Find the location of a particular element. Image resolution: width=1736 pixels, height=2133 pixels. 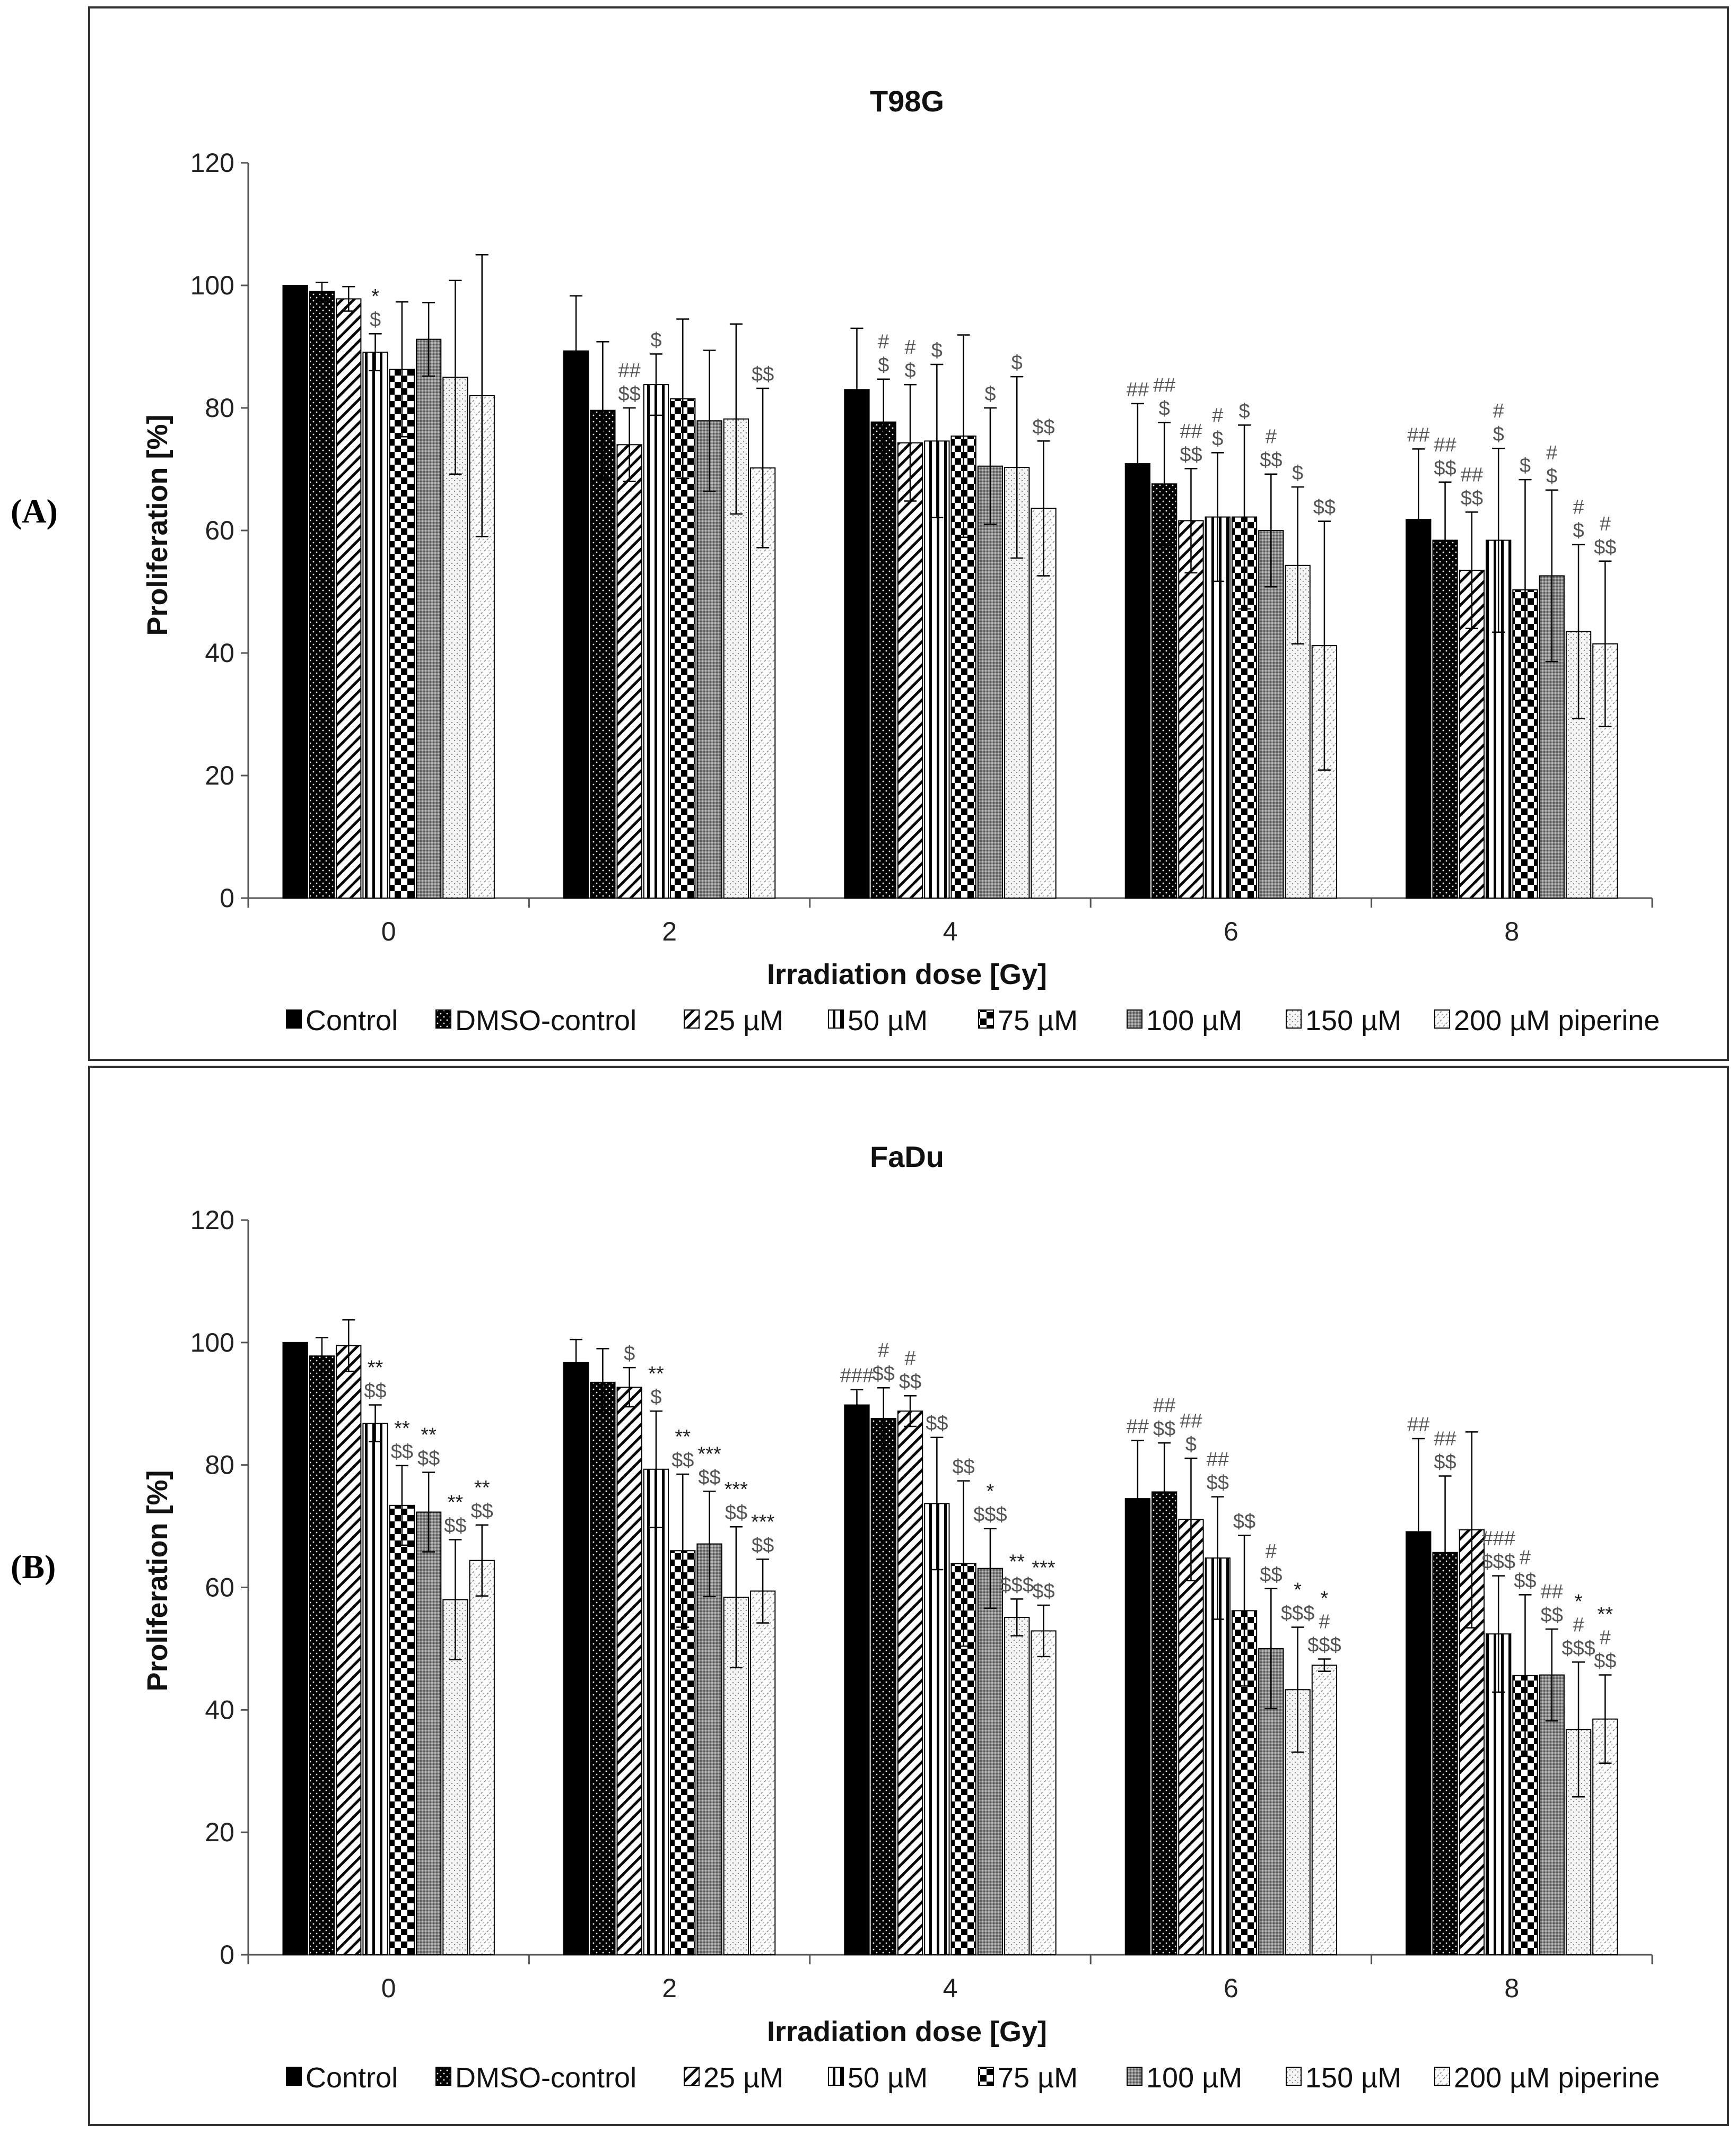

chart-b-title: FaDu is located at coordinates (907, 1156).